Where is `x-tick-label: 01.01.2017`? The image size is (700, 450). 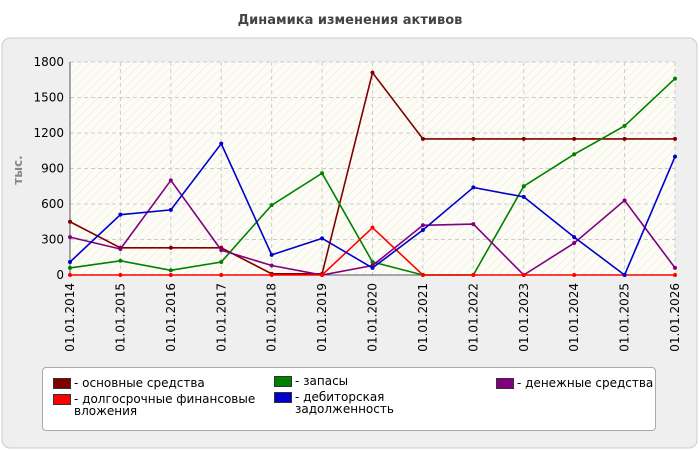 x-tick-label: 01.01.2017 is located at coordinates (221, 317).